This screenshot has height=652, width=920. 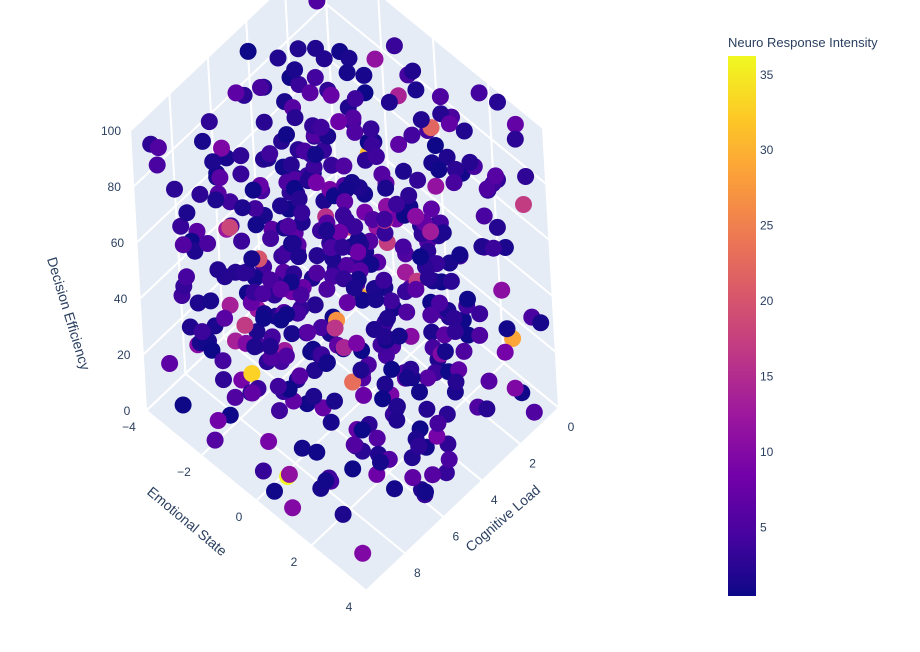 What do you see at coordinates (767, 301) in the screenshot?
I see `colorbar-tick-label: 20` at bounding box center [767, 301].